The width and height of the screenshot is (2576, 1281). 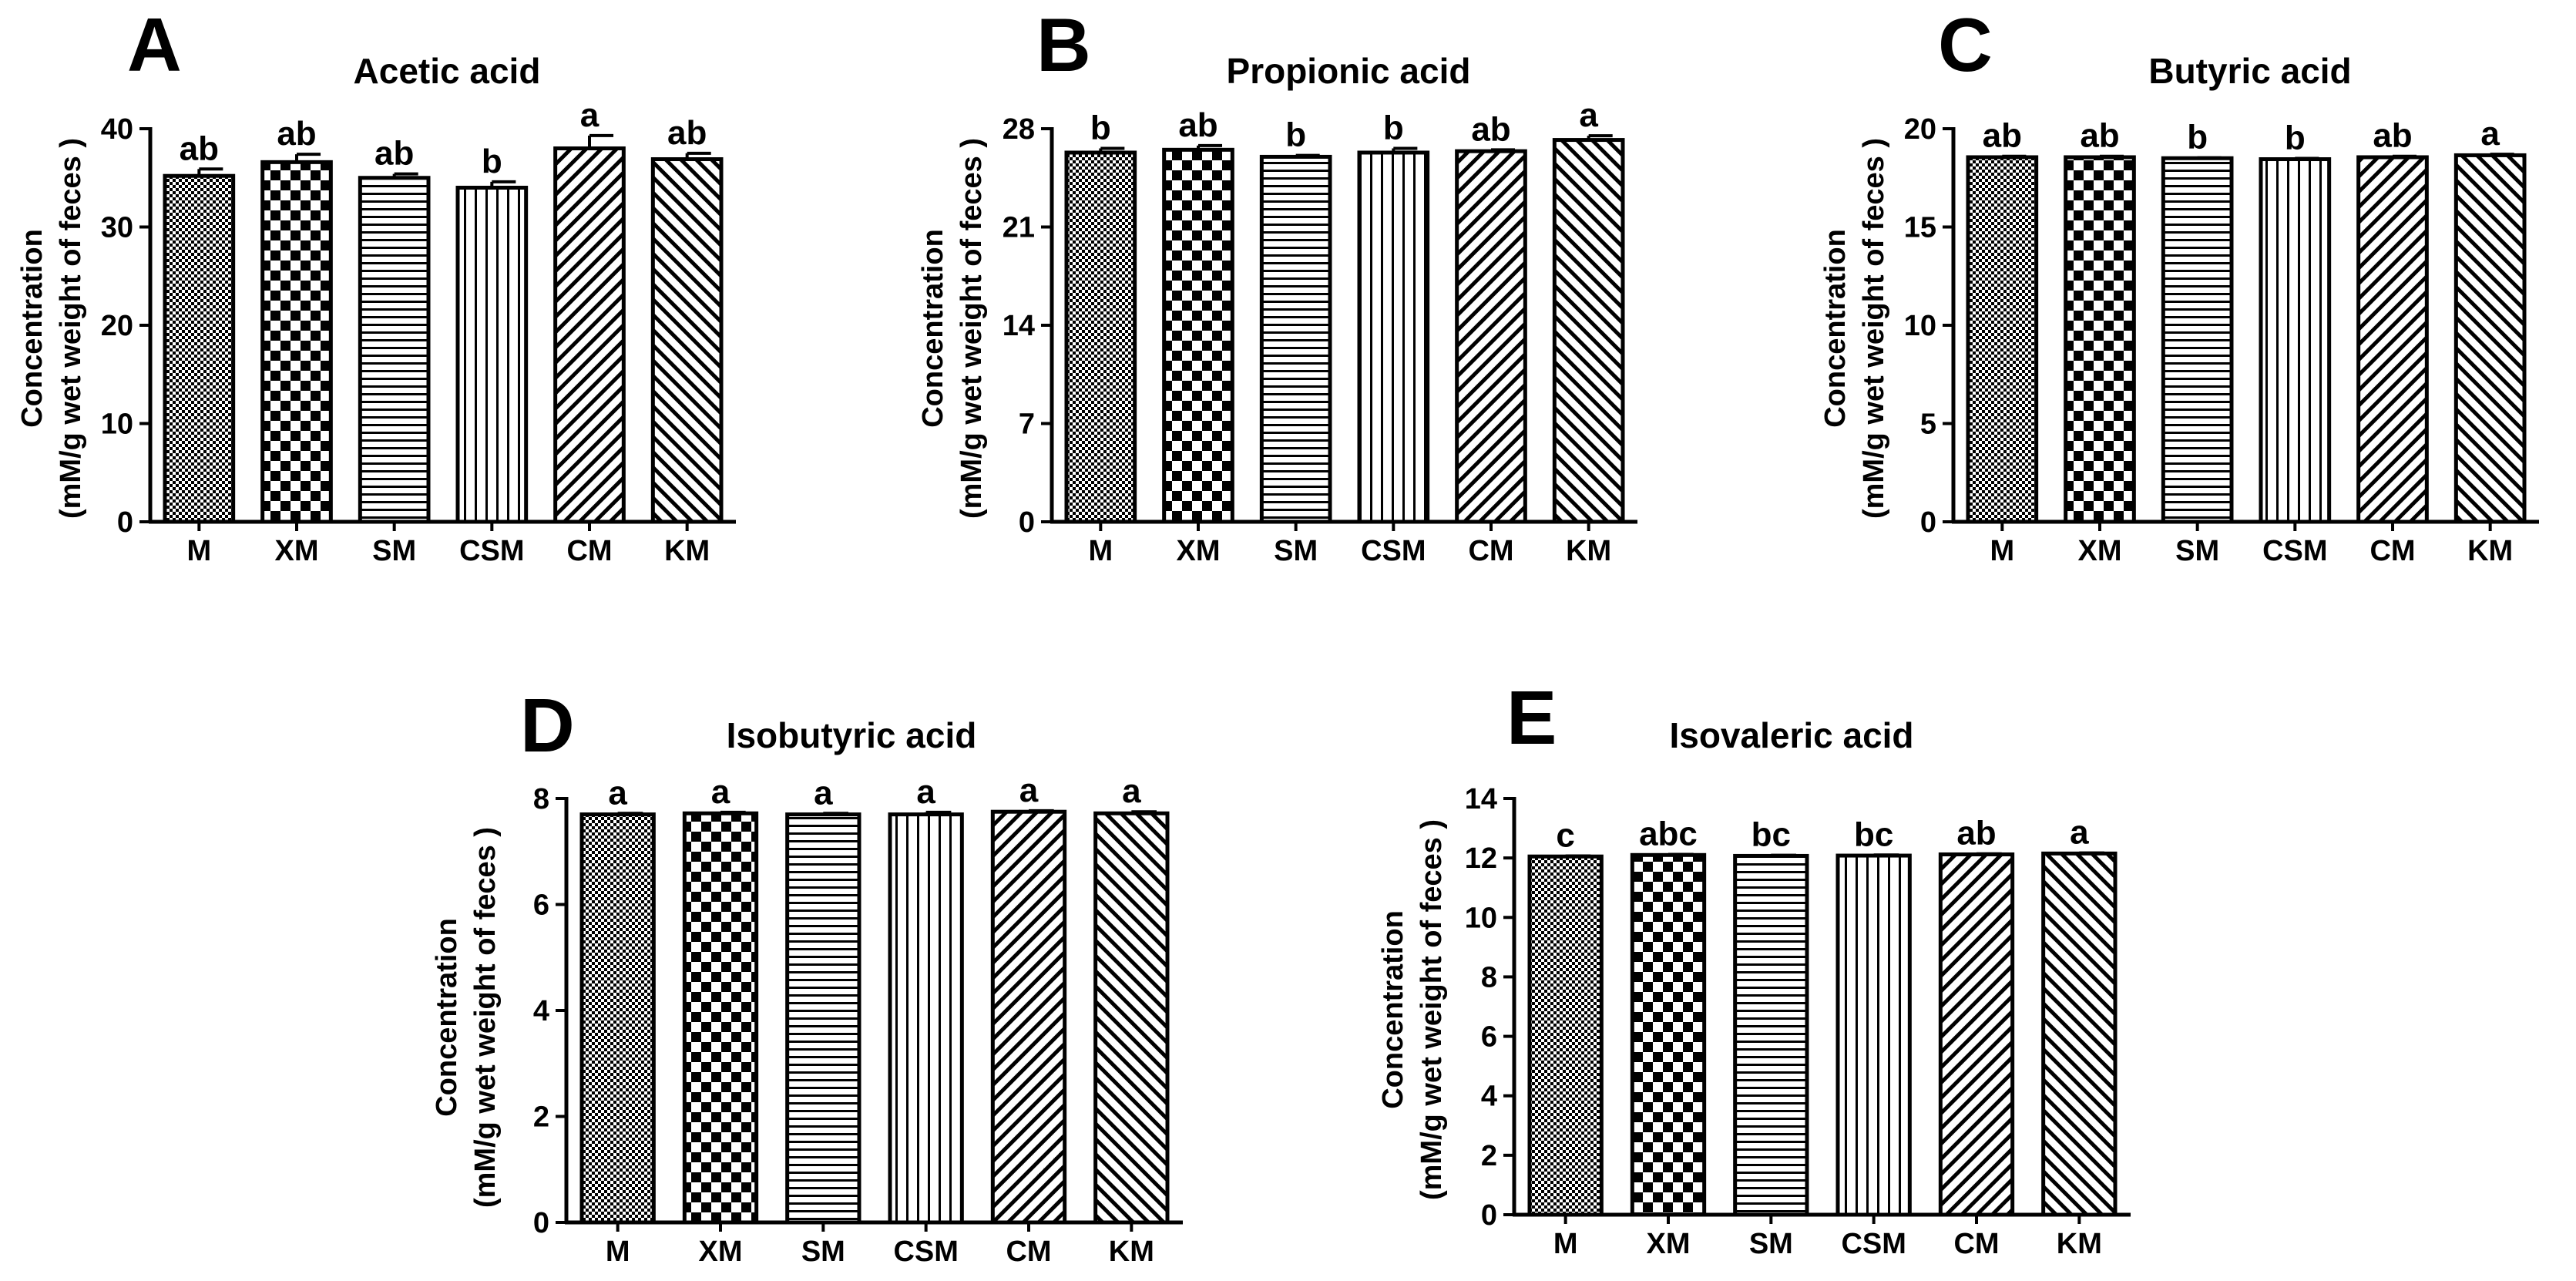 I want to click on y-tick-label: 28, so click(x=1019, y=129).